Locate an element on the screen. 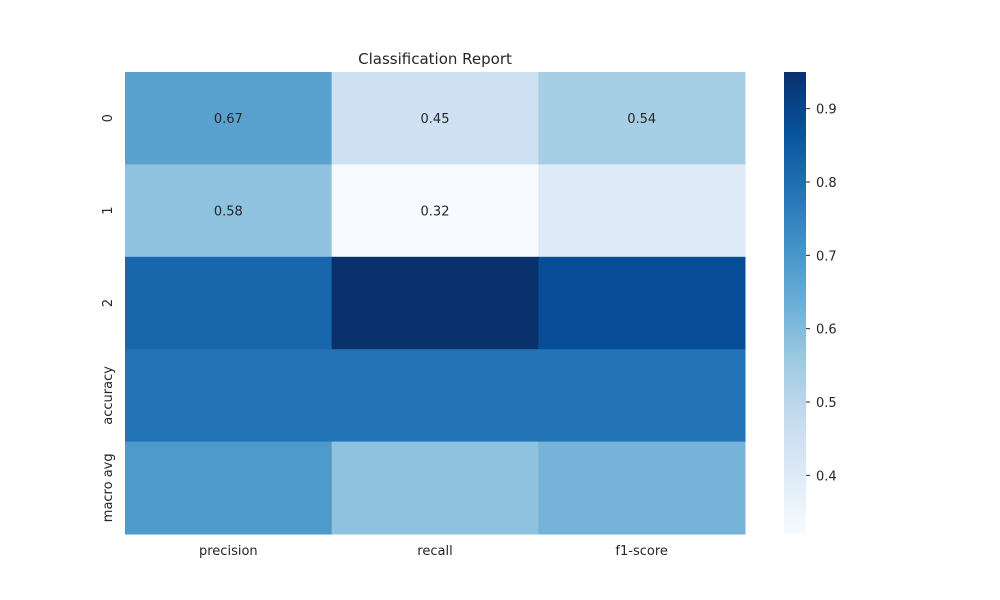 The image size is (1000, 600). colorbar-tick-label: 0.6 is located at coordinates (826, 330).